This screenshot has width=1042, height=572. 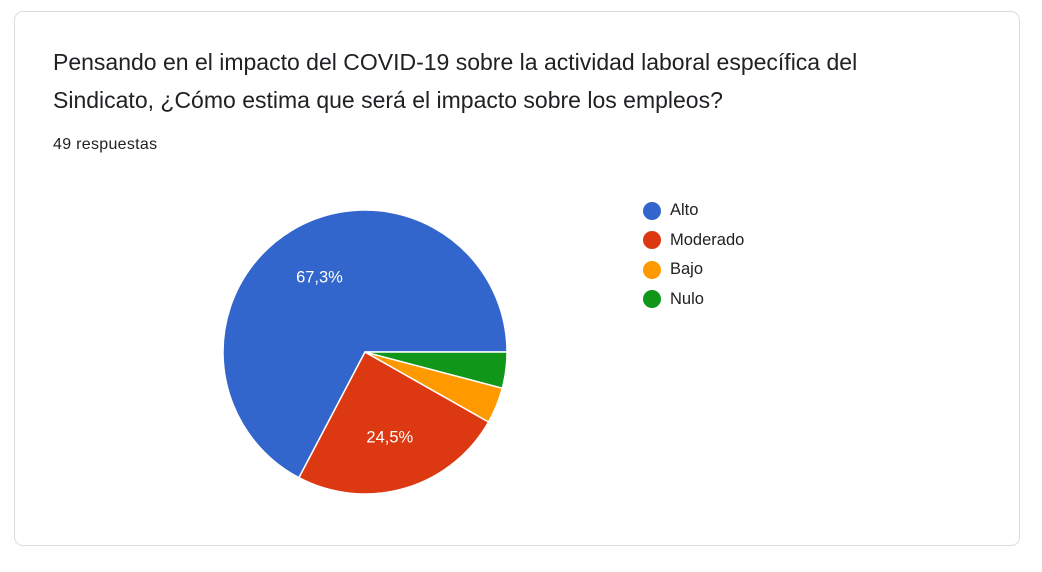 What do you see at coordinates (687, 298) in the screenshot?
I see `legend-label: Nulo` at bounding box center [687, 298].